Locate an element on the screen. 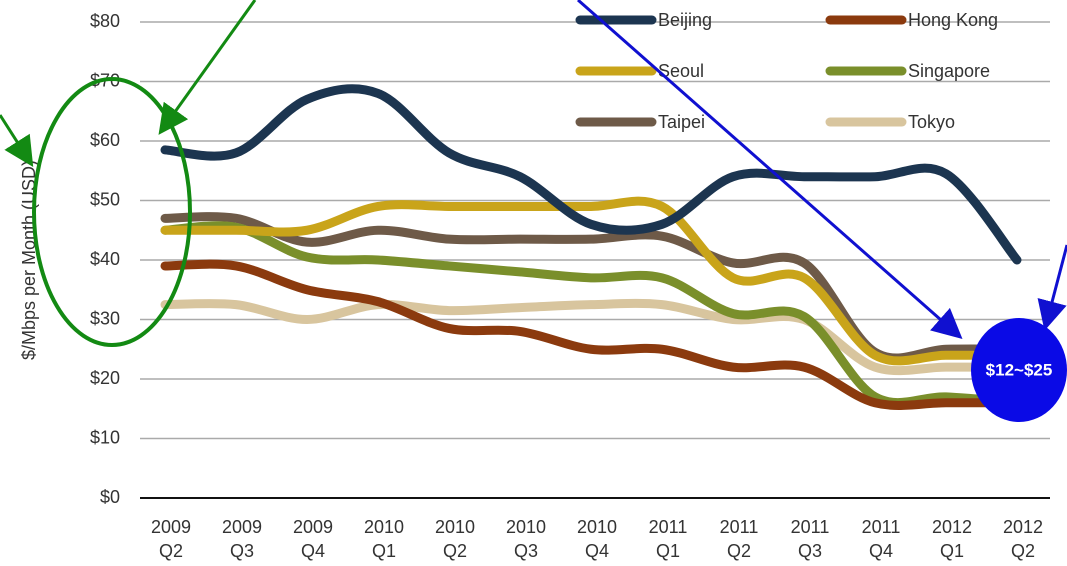 The width and height of the screenshot is (1067, 566). y-tick-label: $40 is located at coordinates (105, 259).